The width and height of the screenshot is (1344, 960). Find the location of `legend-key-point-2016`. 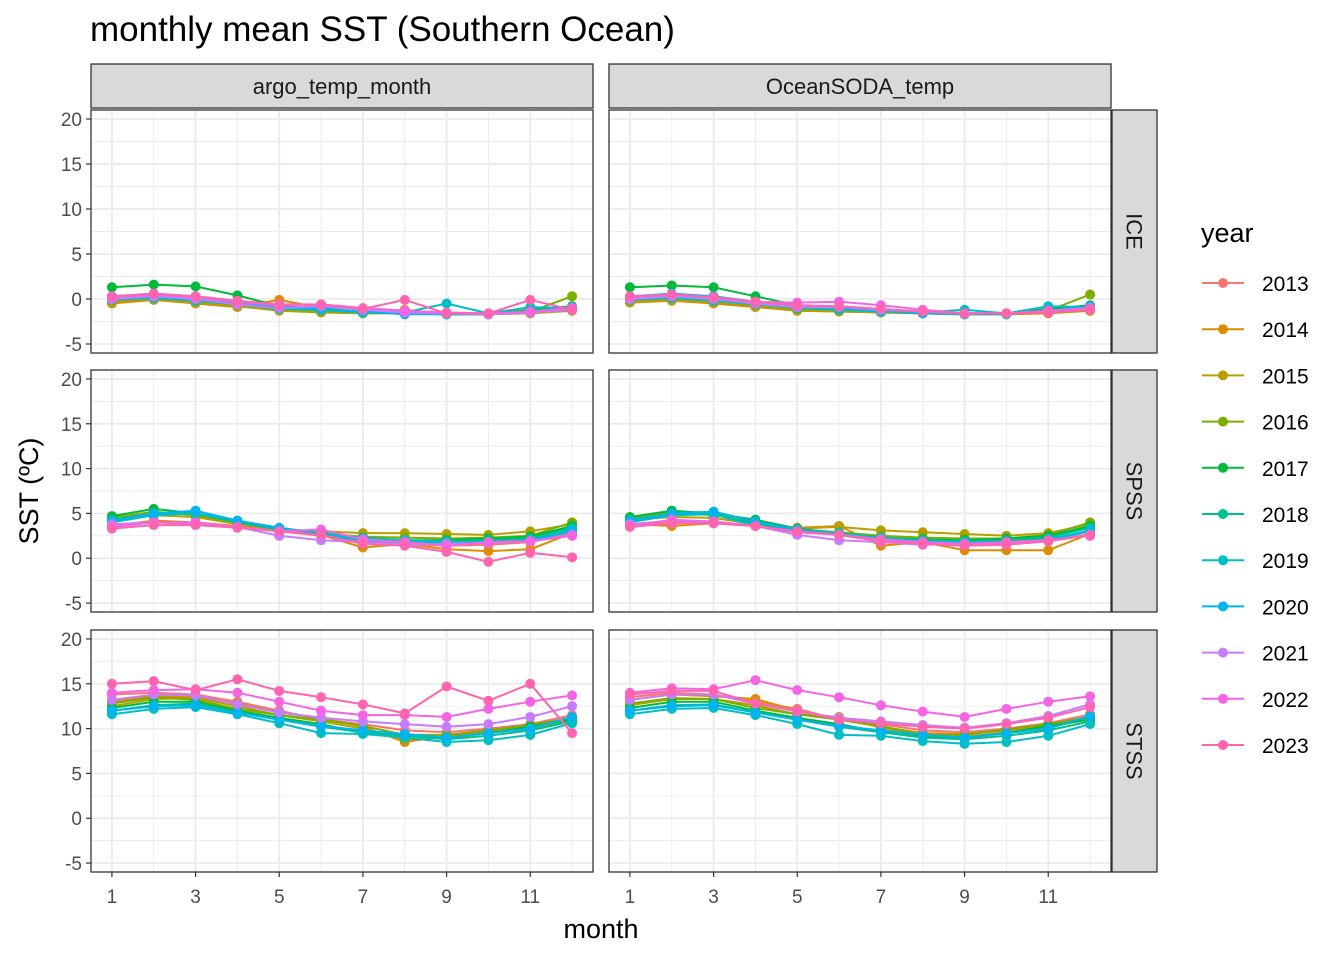

legend-key-point-2016 is located at coordinates (1223, 421).